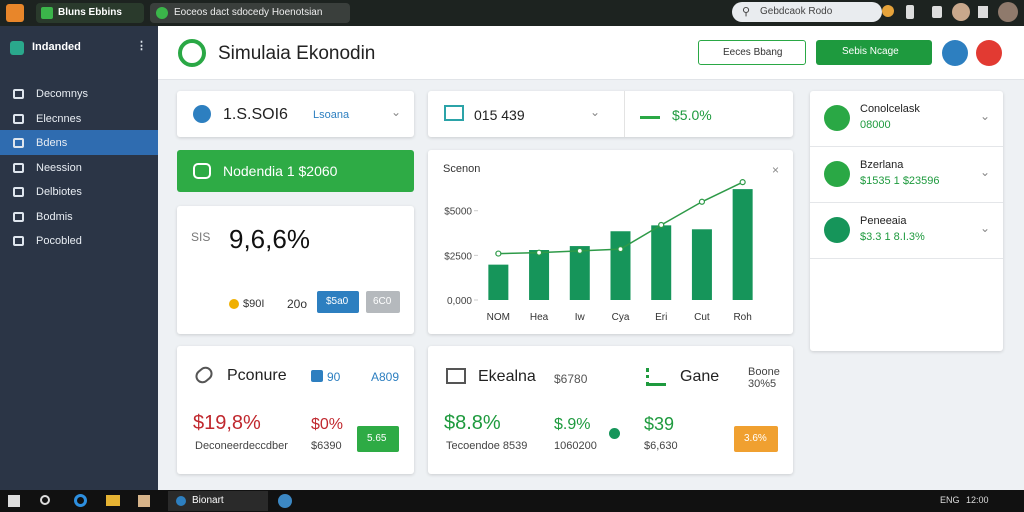  I want to click on x-tick-label: Roh, so click(742, 317).